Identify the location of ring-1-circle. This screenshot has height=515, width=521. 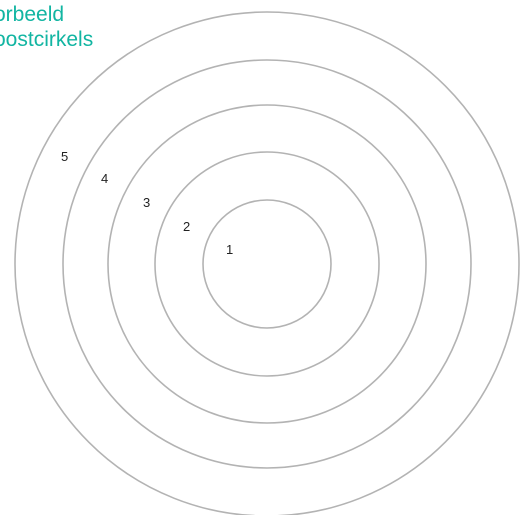
(267, 264).